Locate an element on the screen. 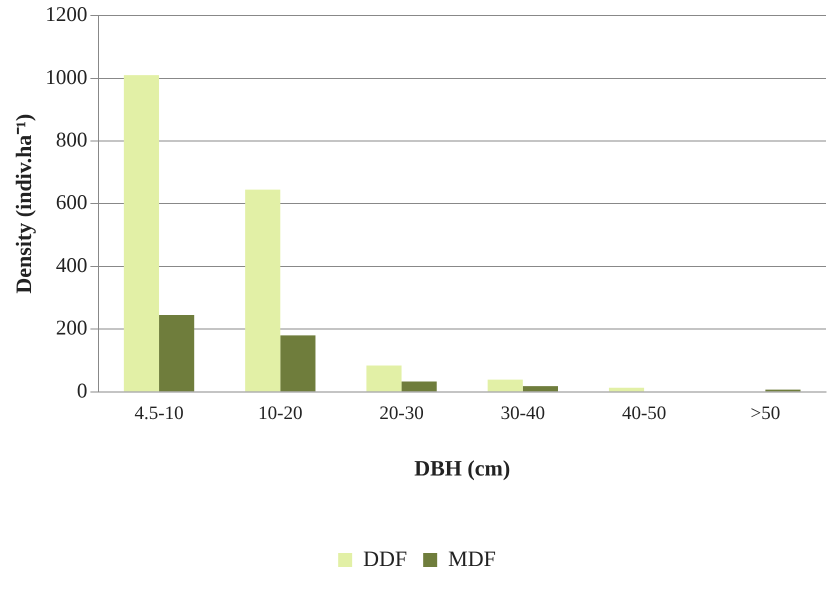  y-axis-title: Density (indiv.ha⁻¹) is located at coordinates (23, 204).